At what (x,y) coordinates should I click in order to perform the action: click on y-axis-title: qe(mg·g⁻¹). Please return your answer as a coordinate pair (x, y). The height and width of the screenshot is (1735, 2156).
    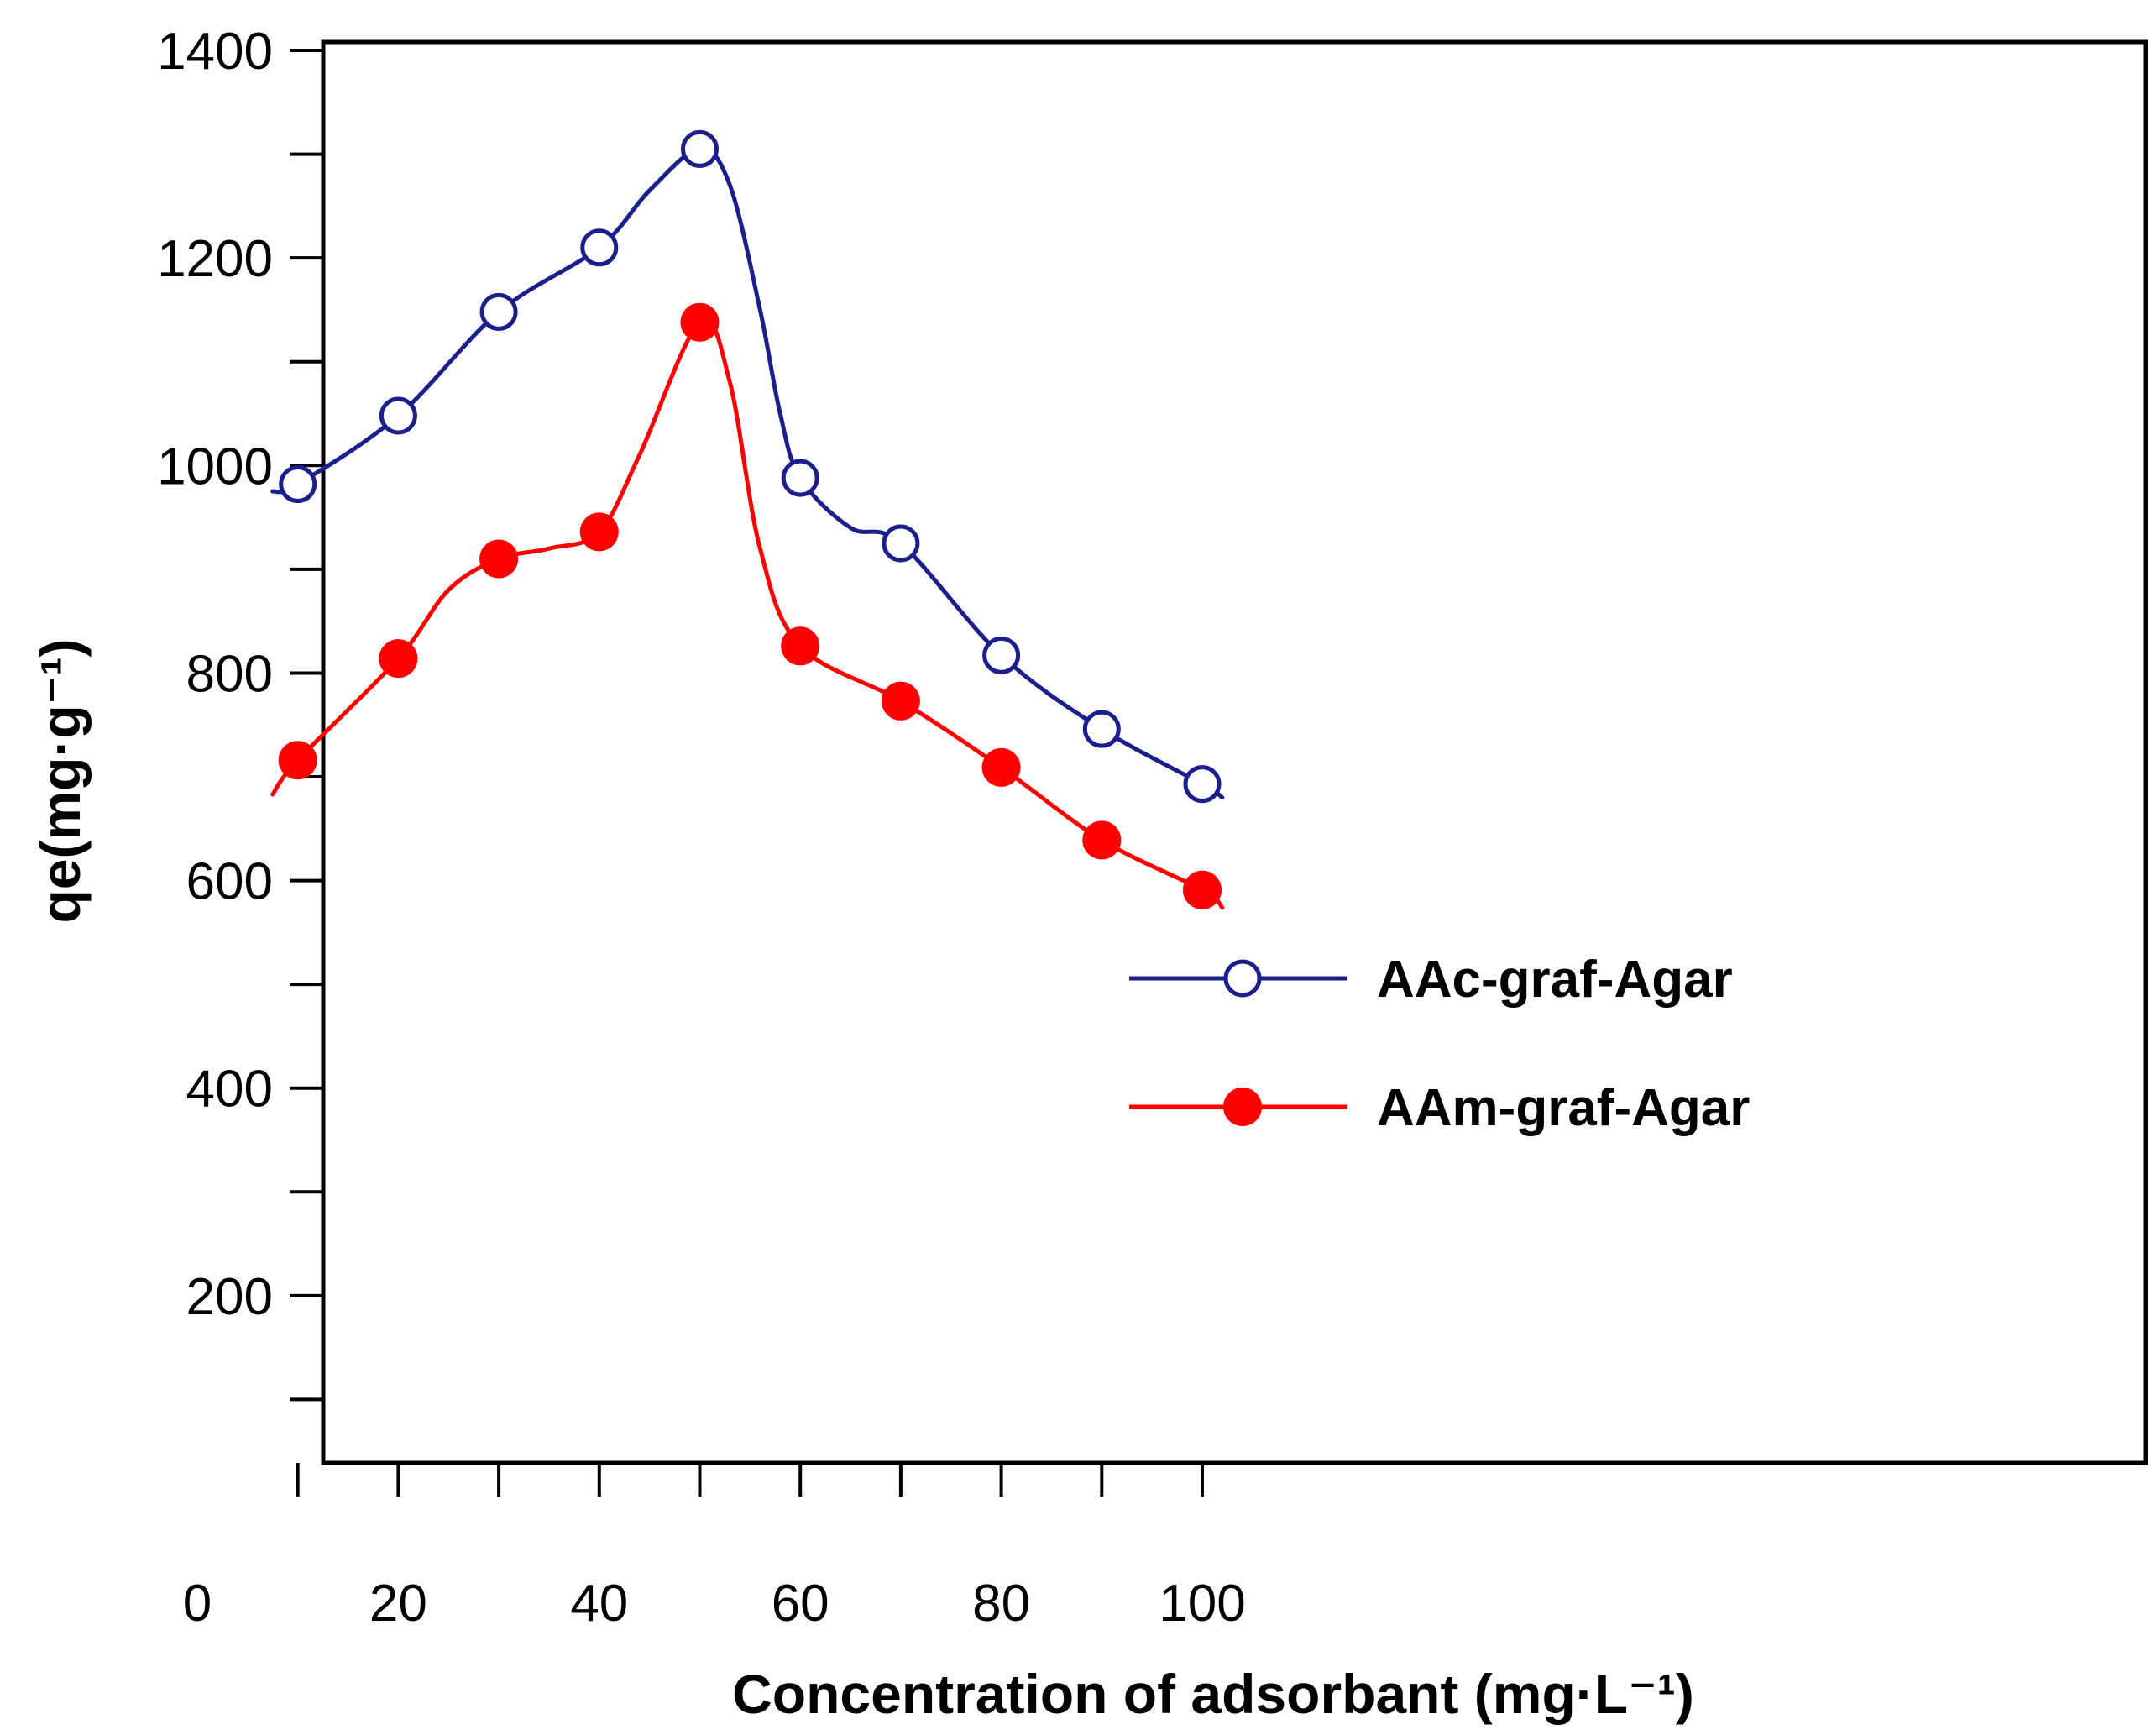
    Looking at the image, I should click on (60, 780).